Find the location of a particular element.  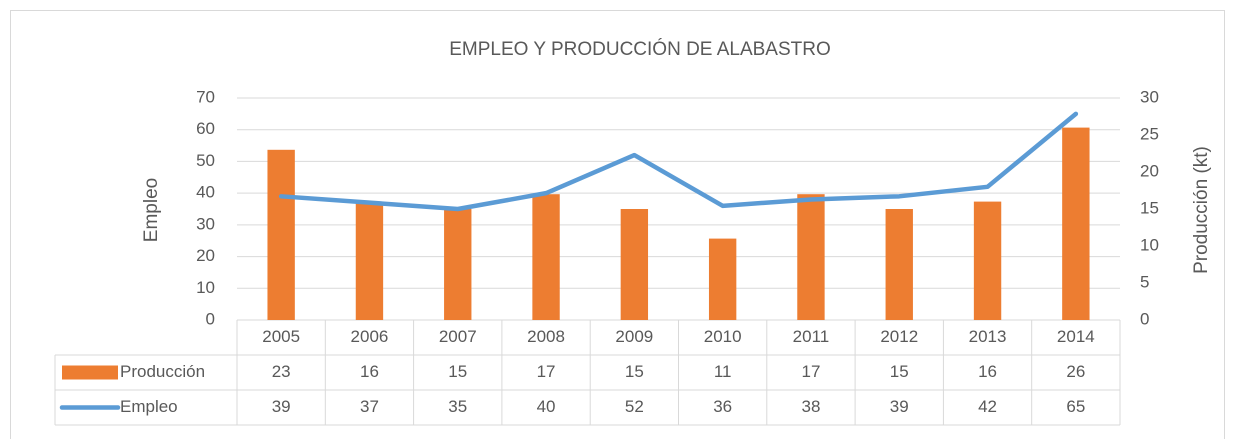

legend-label: Empleo is located at coordinates (149, 406).